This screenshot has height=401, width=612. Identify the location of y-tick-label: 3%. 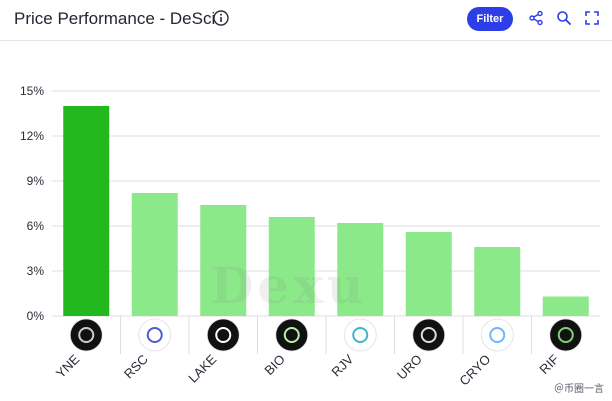
(36, 271).